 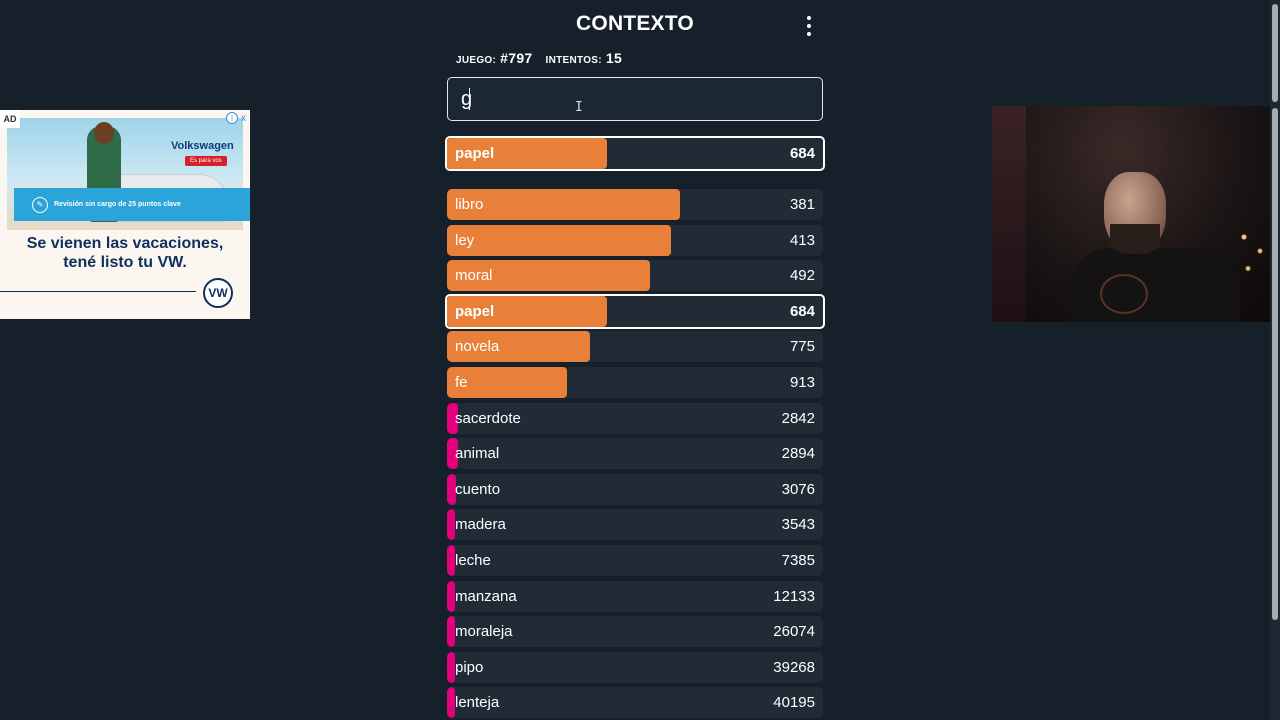 What do you see at coordinates (635, 99) in the screenshot?
I see `guess-input` at bounding box center [635, 99].